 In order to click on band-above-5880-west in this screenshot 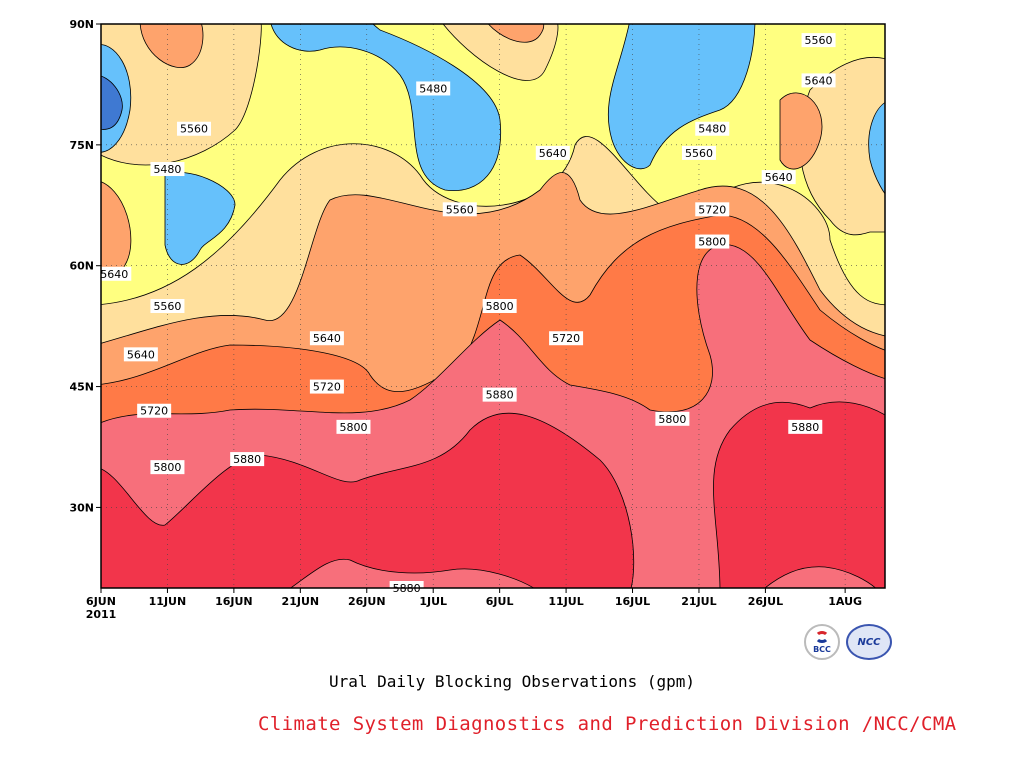, I will do `click(368, 500)`.